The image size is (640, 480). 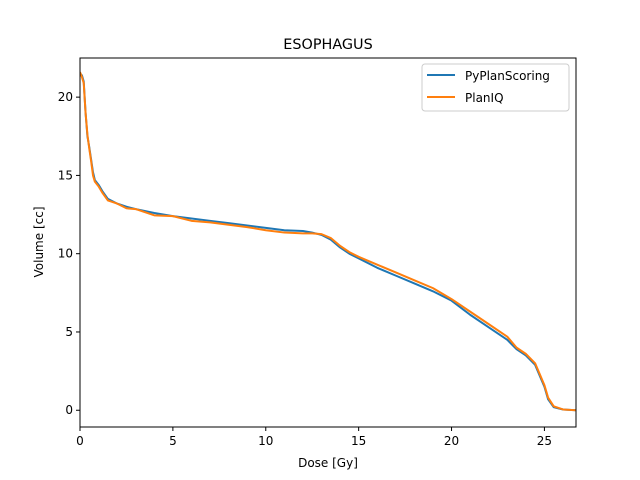 I want to click on y-tick-label: 10, so click(x=65, y=254).